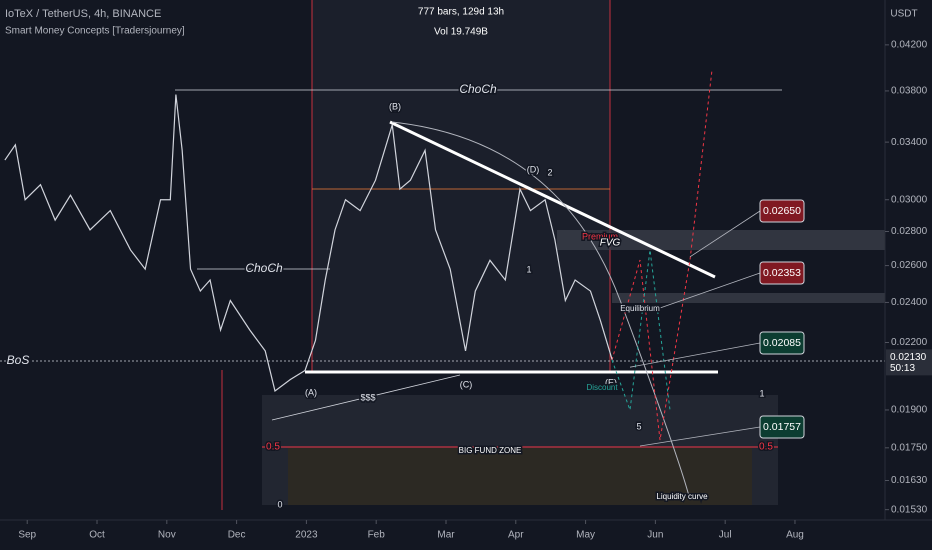 The height and width of the screenshot is (550, 932). What do you see at coordinates (377, 535) in the screenshot?
I see `x-tick-label: Feb` at bounding box center [377, 535].